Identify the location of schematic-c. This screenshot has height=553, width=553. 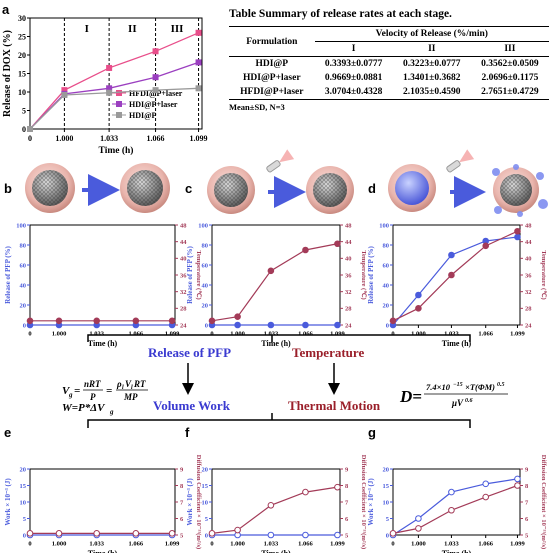
(280, 181).